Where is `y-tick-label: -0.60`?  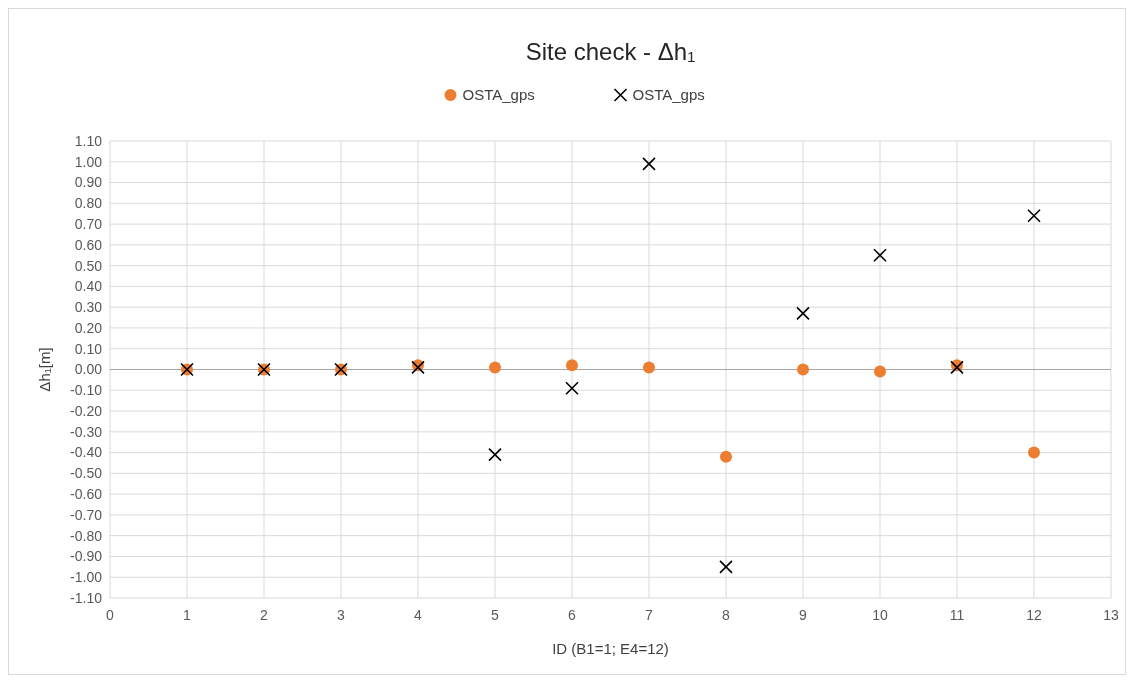 y-tick-label: -0.60 is located at coordinates (86, 494).